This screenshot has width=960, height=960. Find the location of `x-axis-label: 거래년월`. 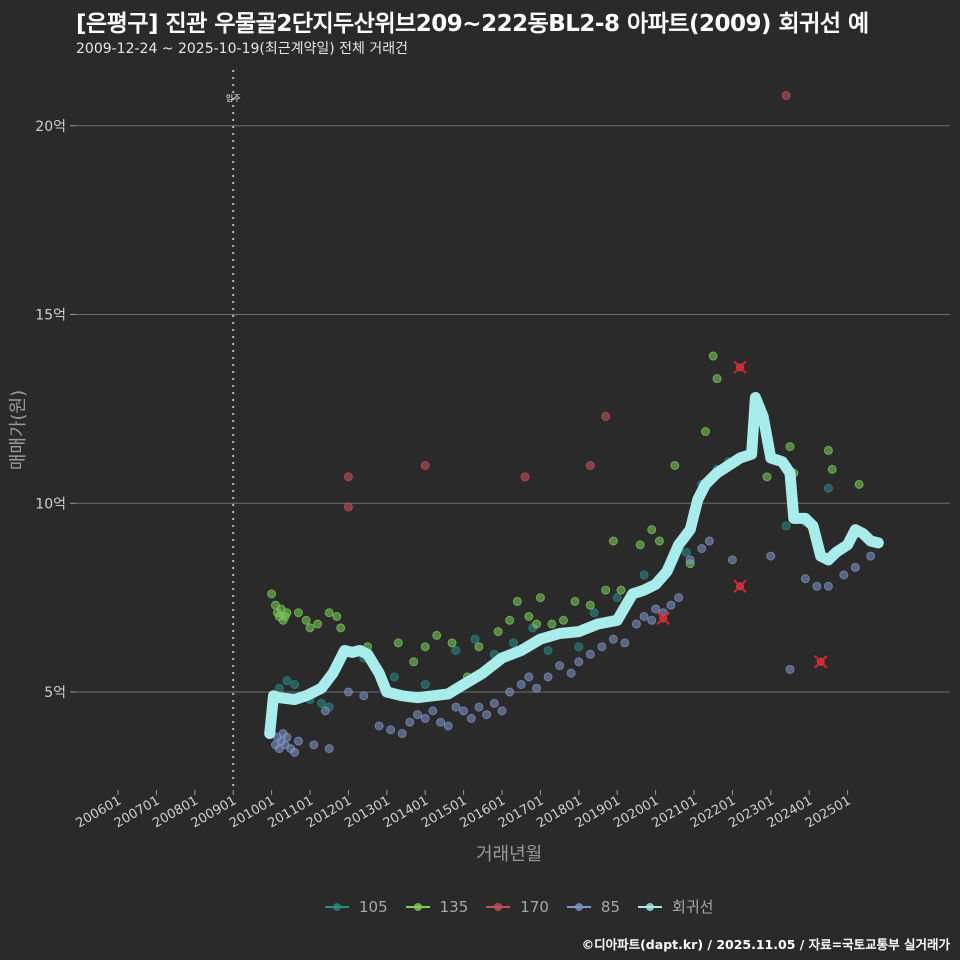

x-axis-label: 거래년월 is located at coordinates (509, 854).